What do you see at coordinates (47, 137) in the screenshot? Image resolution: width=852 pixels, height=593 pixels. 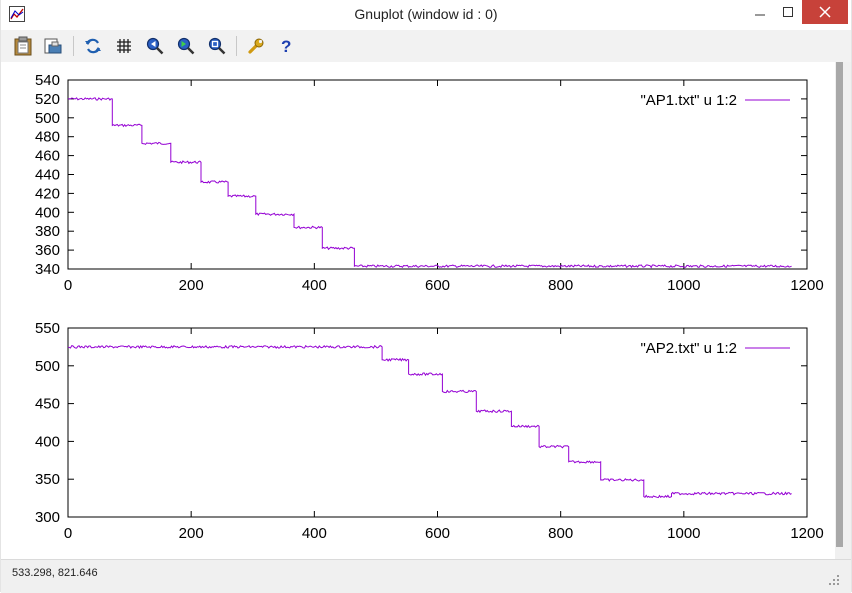 I see `y-tick-label: 480` at bounding box center [47, 137].